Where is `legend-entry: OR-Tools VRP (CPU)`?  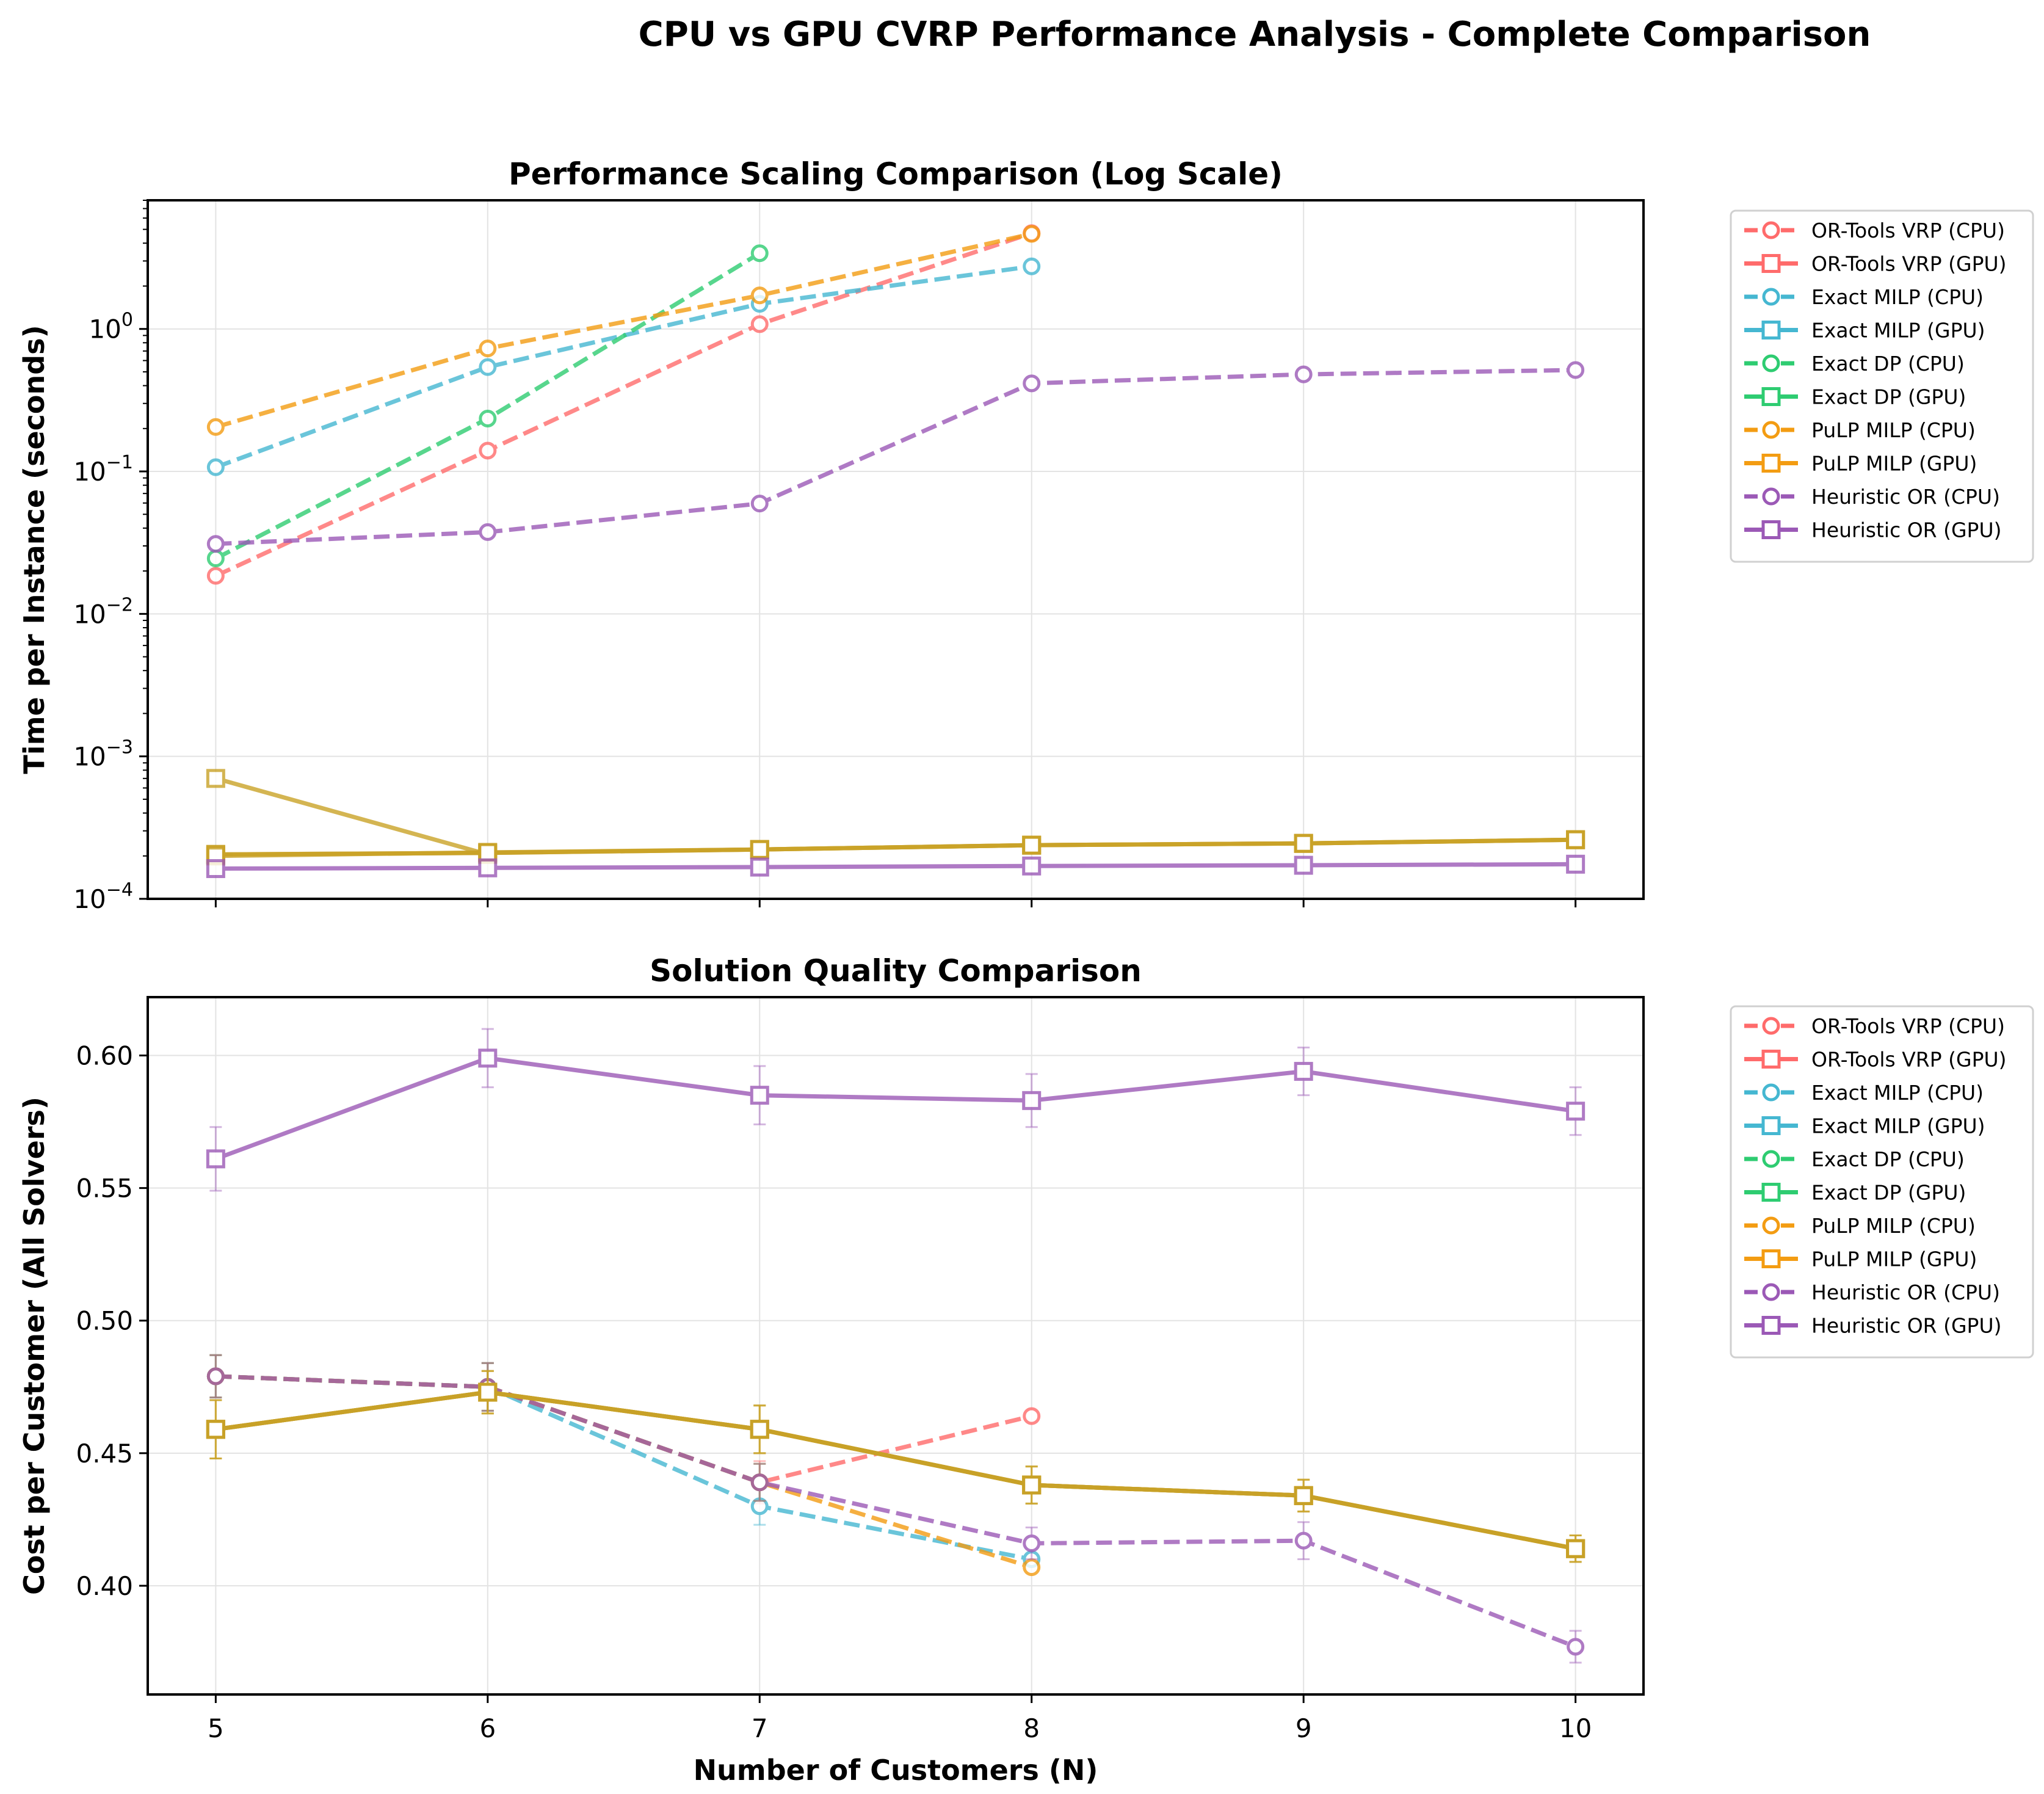
legend-entry: OR-Tools VRP (CPU) is located at coordinates (1875, 230).